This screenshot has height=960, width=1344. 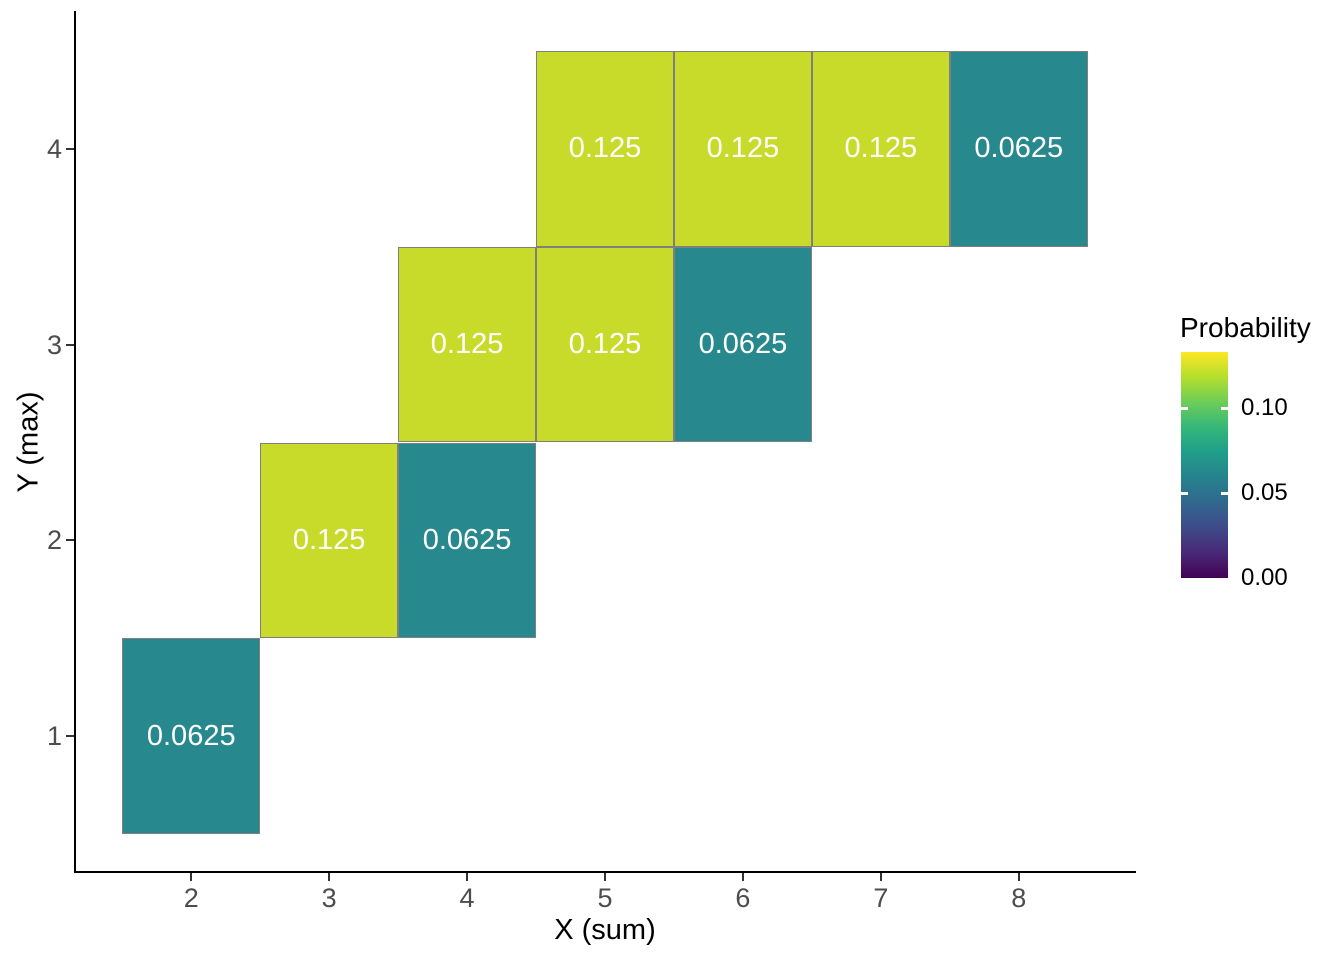 What do you see at coordinates (329, 898) in the screenshot?
I see `x-tick-label: 3` at bounding box center [329, 898].